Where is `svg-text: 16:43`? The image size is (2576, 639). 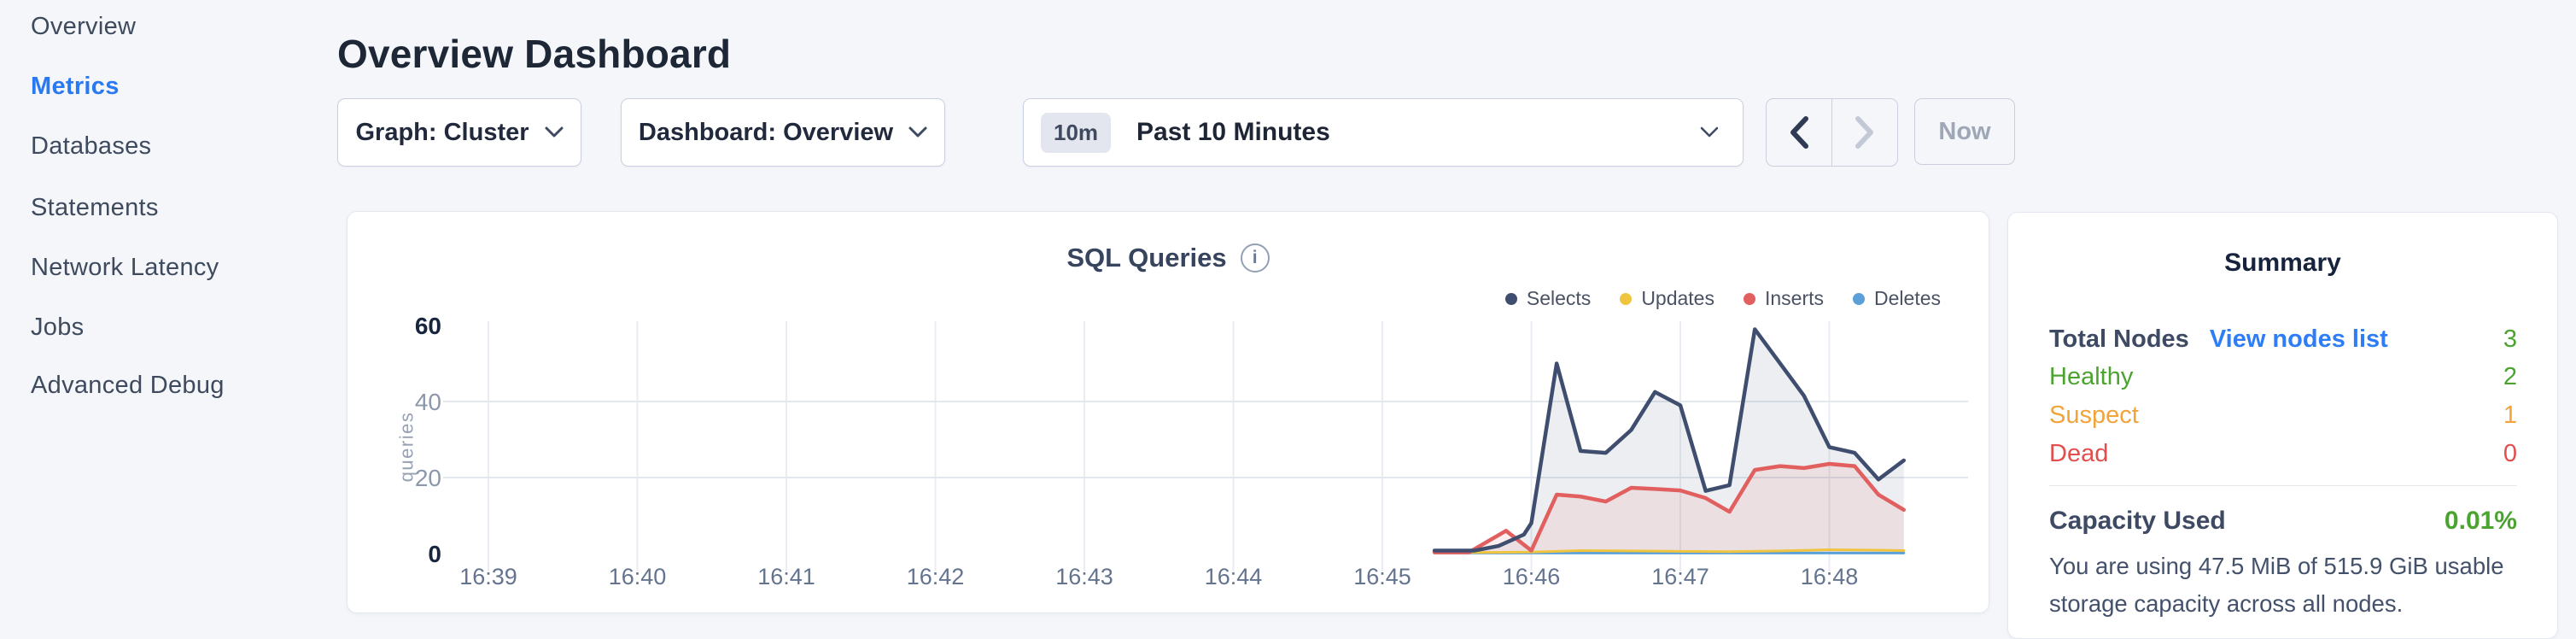 svg-text: 16:43 is located at coordinates (1084, 576).